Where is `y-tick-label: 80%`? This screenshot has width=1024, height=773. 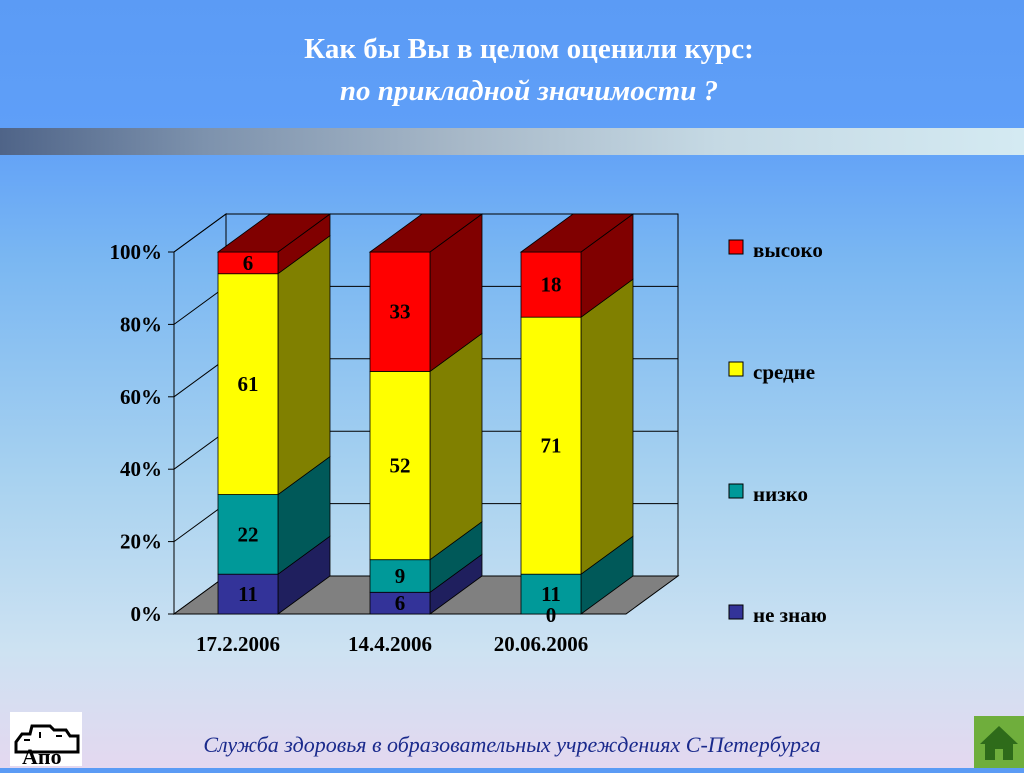 y-tick-label: 80% is located at coordinates (141, 324).